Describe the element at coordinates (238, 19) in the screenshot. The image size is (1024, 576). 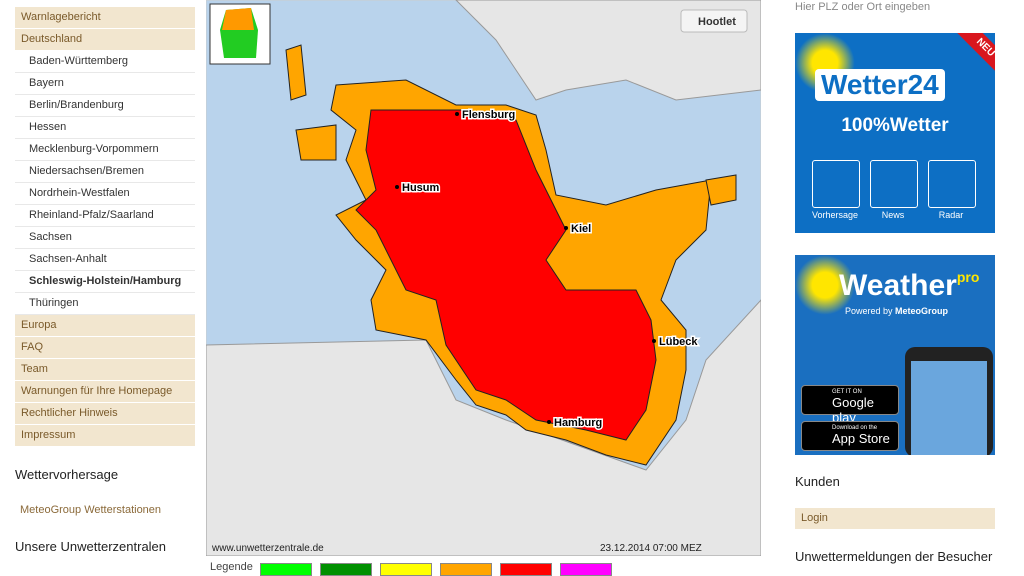
I see `inset-warning` at that location.